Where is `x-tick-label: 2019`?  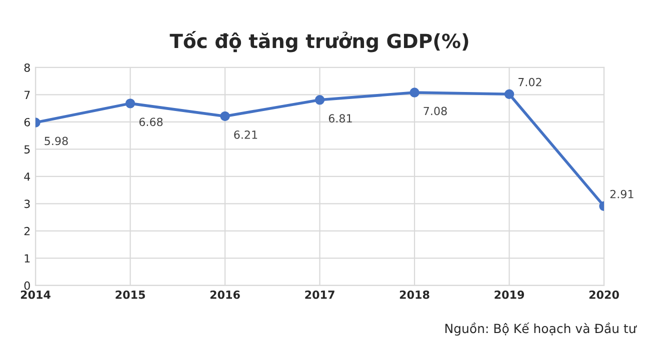
x-tick-label: 2019 is located at coordinates (509, 294).